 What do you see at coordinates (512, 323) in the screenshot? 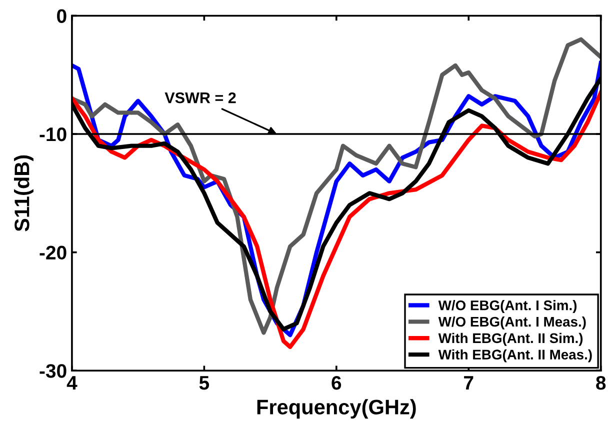
I see `legend-label: W/O EBG(Ant. I Meas.)` at bounding box center [512, 323].